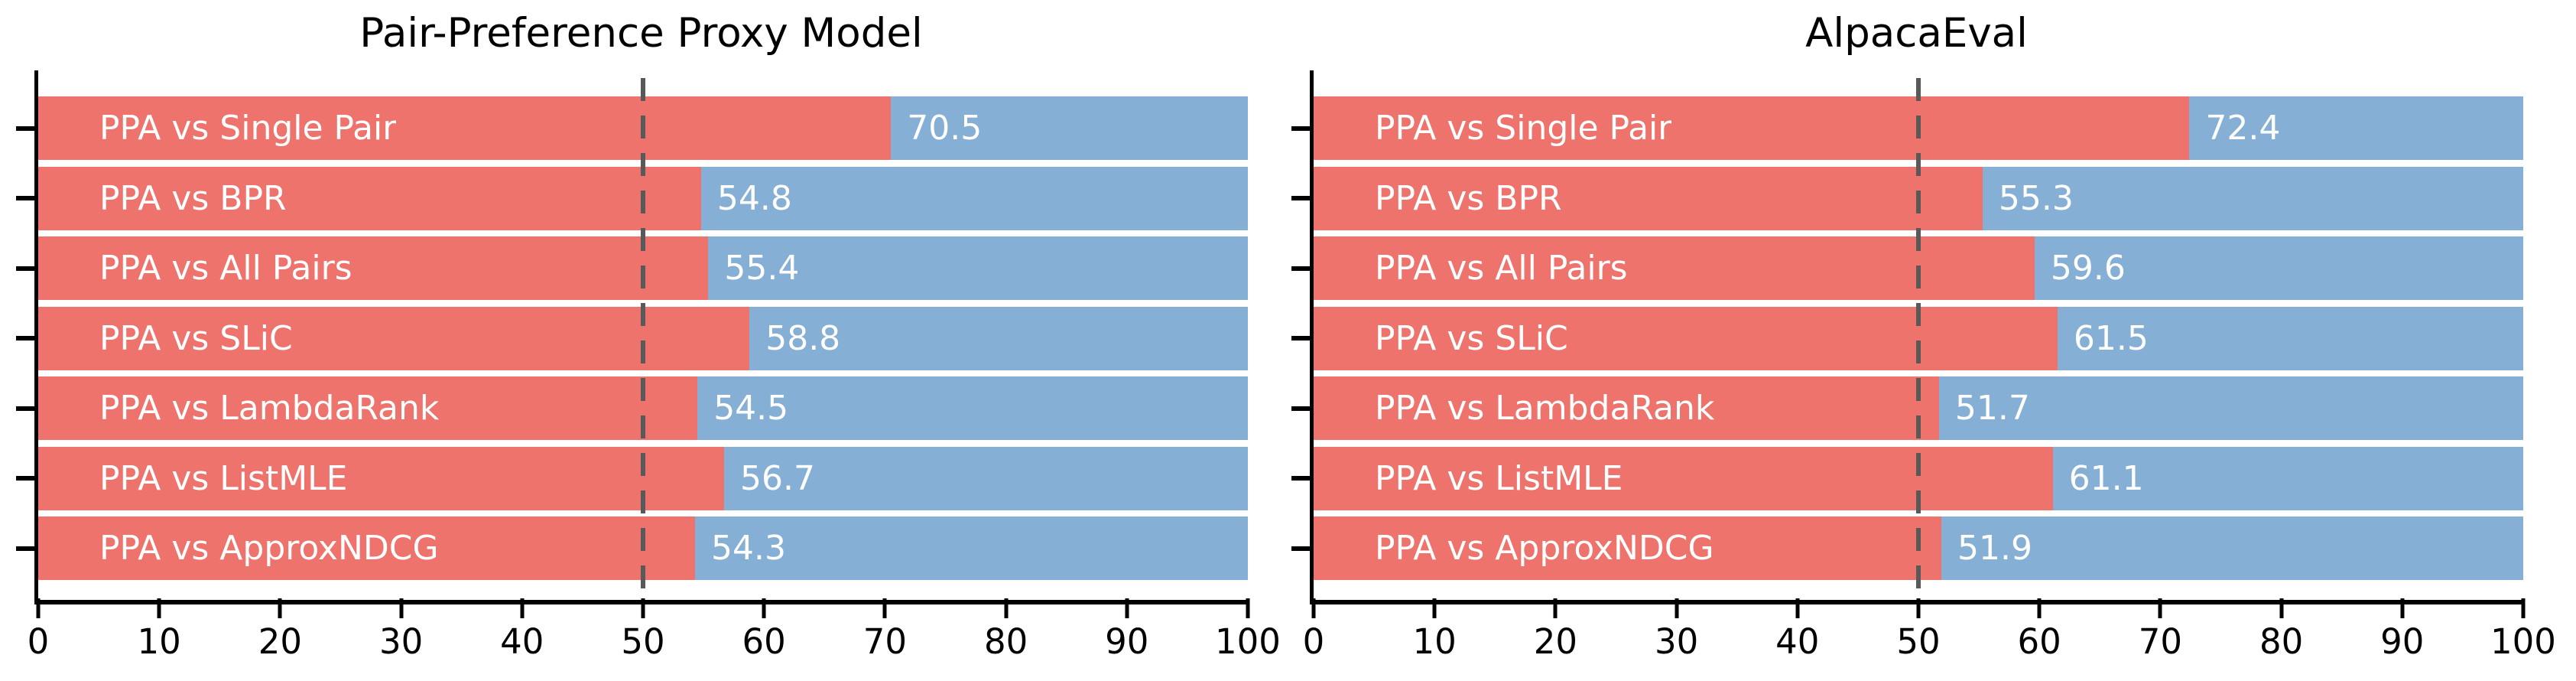  Describe the element at coordinates (754, 198) in the screenshot. I see `value-label: 54.8` at that location.